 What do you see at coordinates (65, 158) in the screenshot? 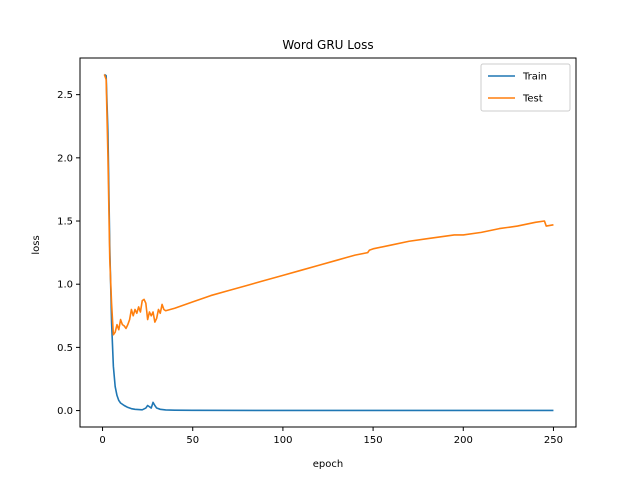
I see `y-tick-label: 2.0` at bounding box center [65, 158].